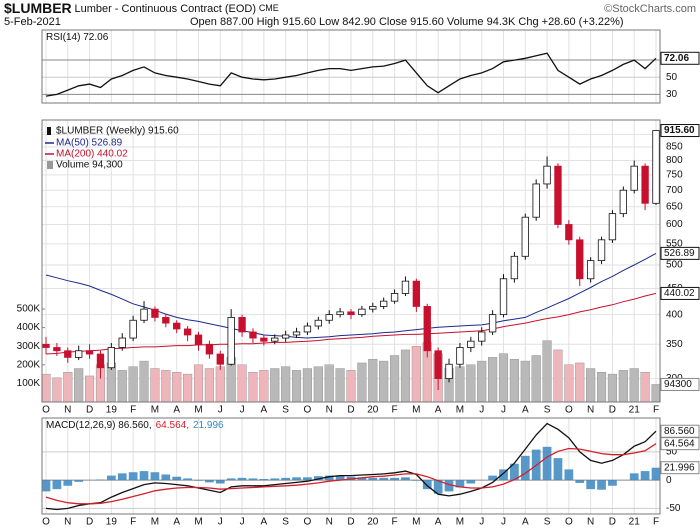 This screenshot has width=700, height=530. Describe the element at coordinates (679, 253) in the screenshot. I see `last-value-label: 526.89` at that location.